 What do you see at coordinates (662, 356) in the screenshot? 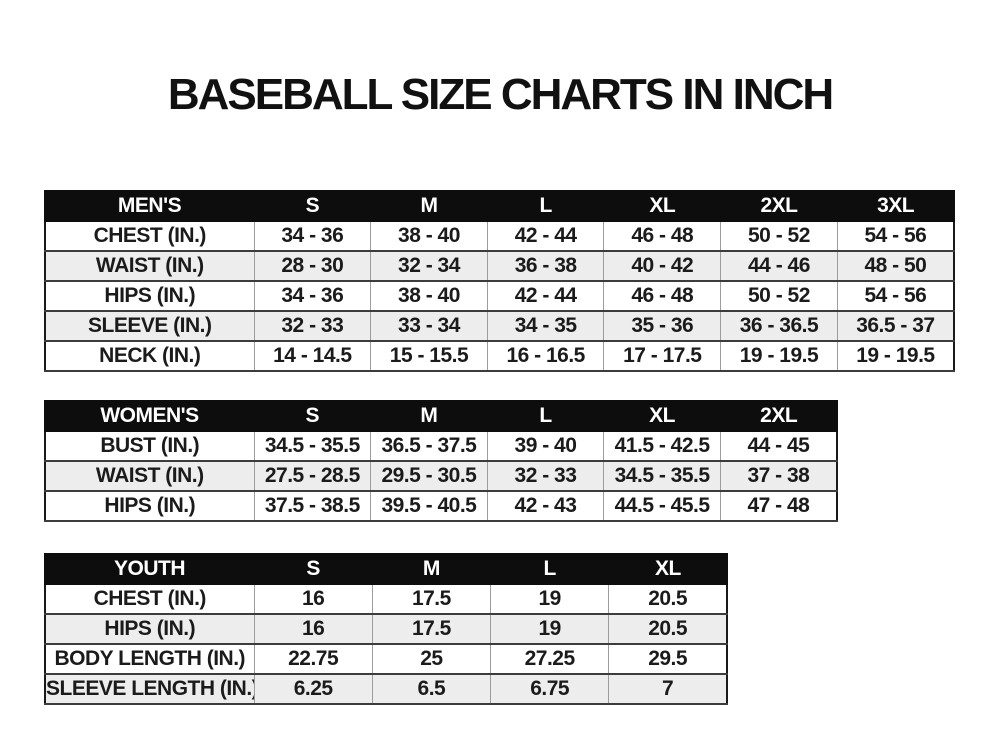
I see `size-value-cell: 17 - 17.5` at bounding box center [662, 356].